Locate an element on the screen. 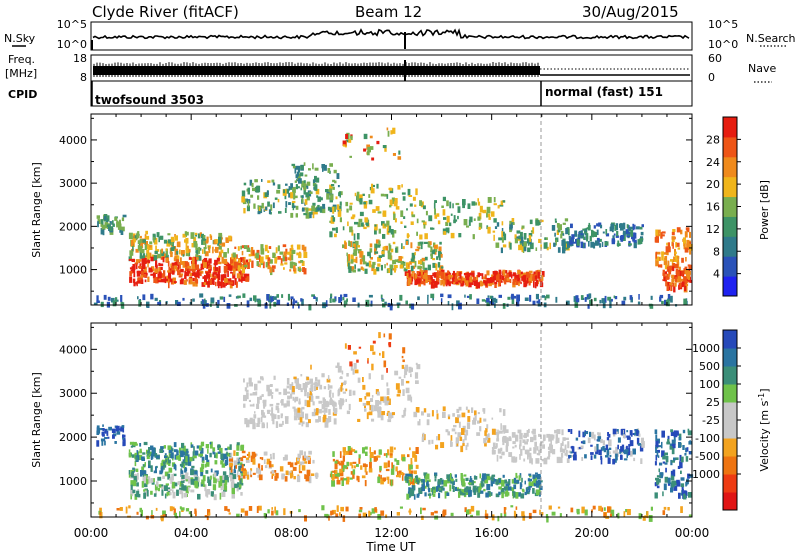 This screenshot has width=800, height=554. nsky-left-tick-top: 10^5 is located at coordinates (72, 24).